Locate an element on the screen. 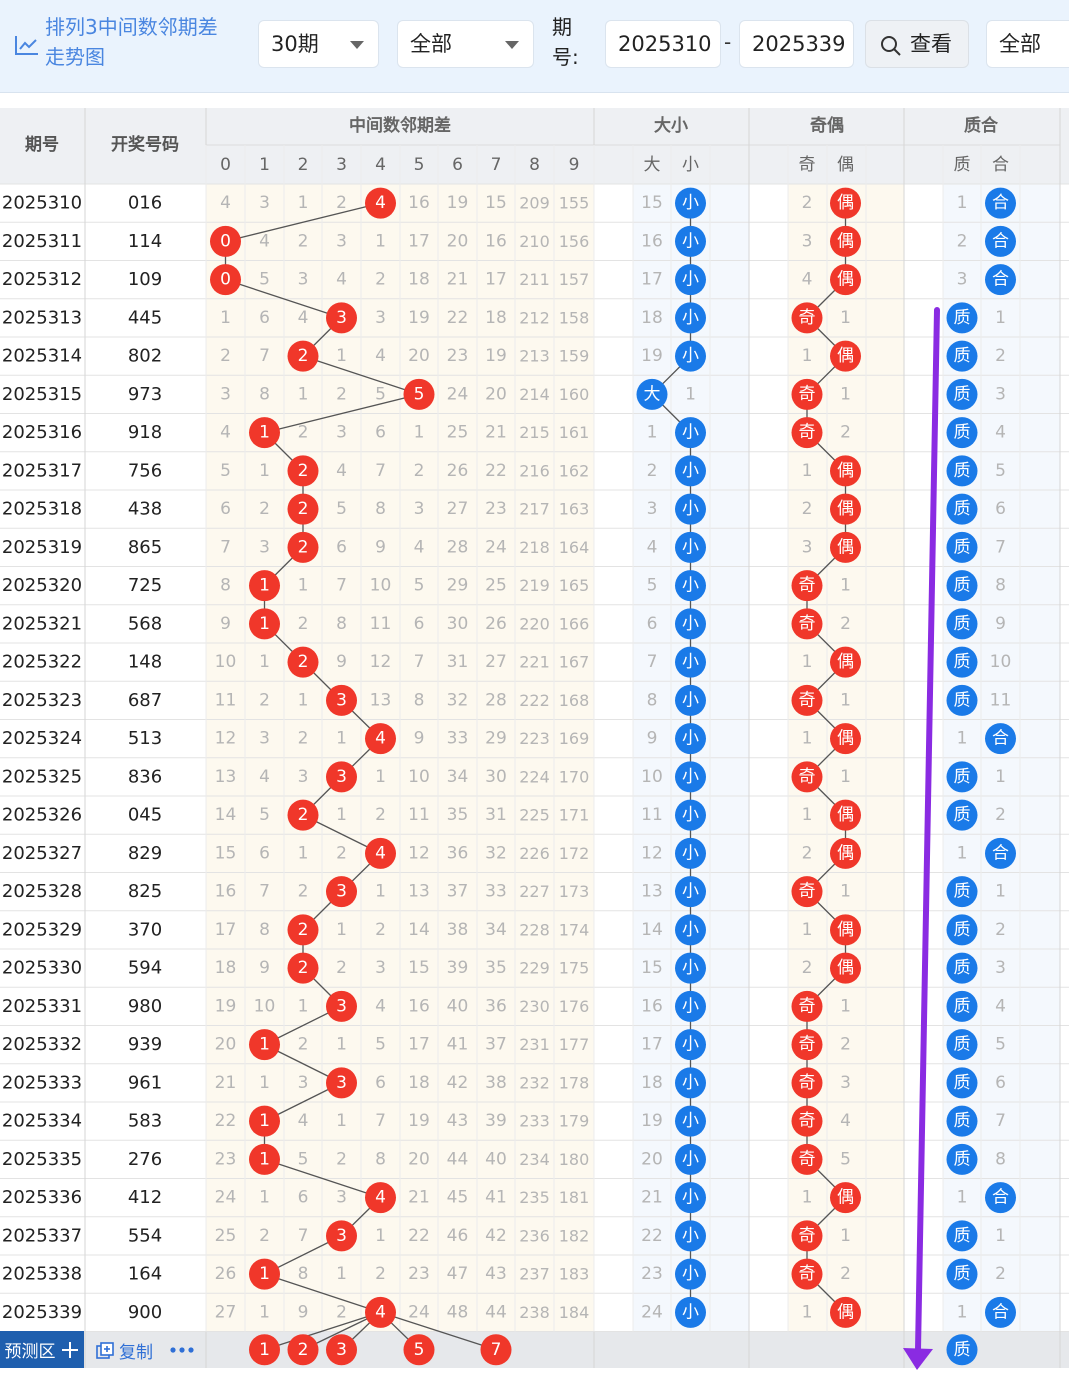 This screenshot has width=1069, height=1376. header-group-parity: 奇偶 is located at coordinates (827, 125).